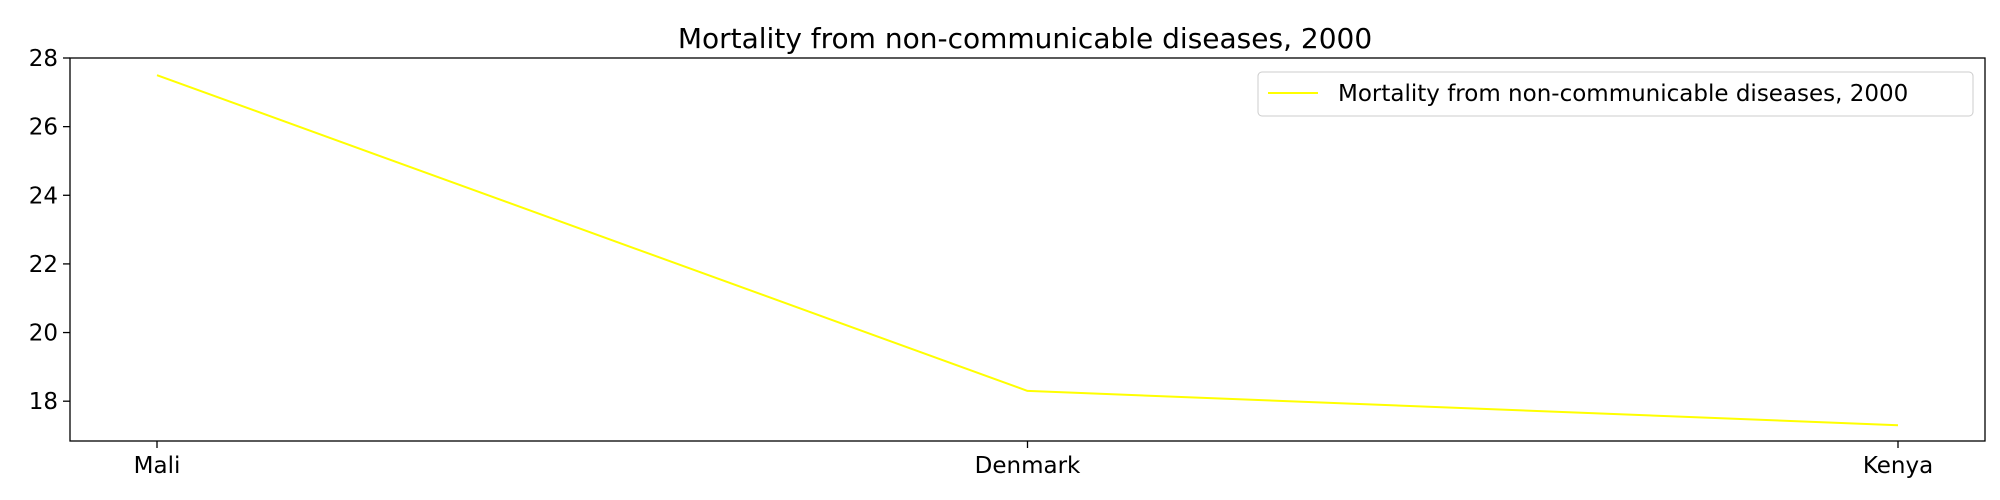  Describe the element at coordinates (43, 128) in the screenshot. I see `y-tick-label: 26` at that location.